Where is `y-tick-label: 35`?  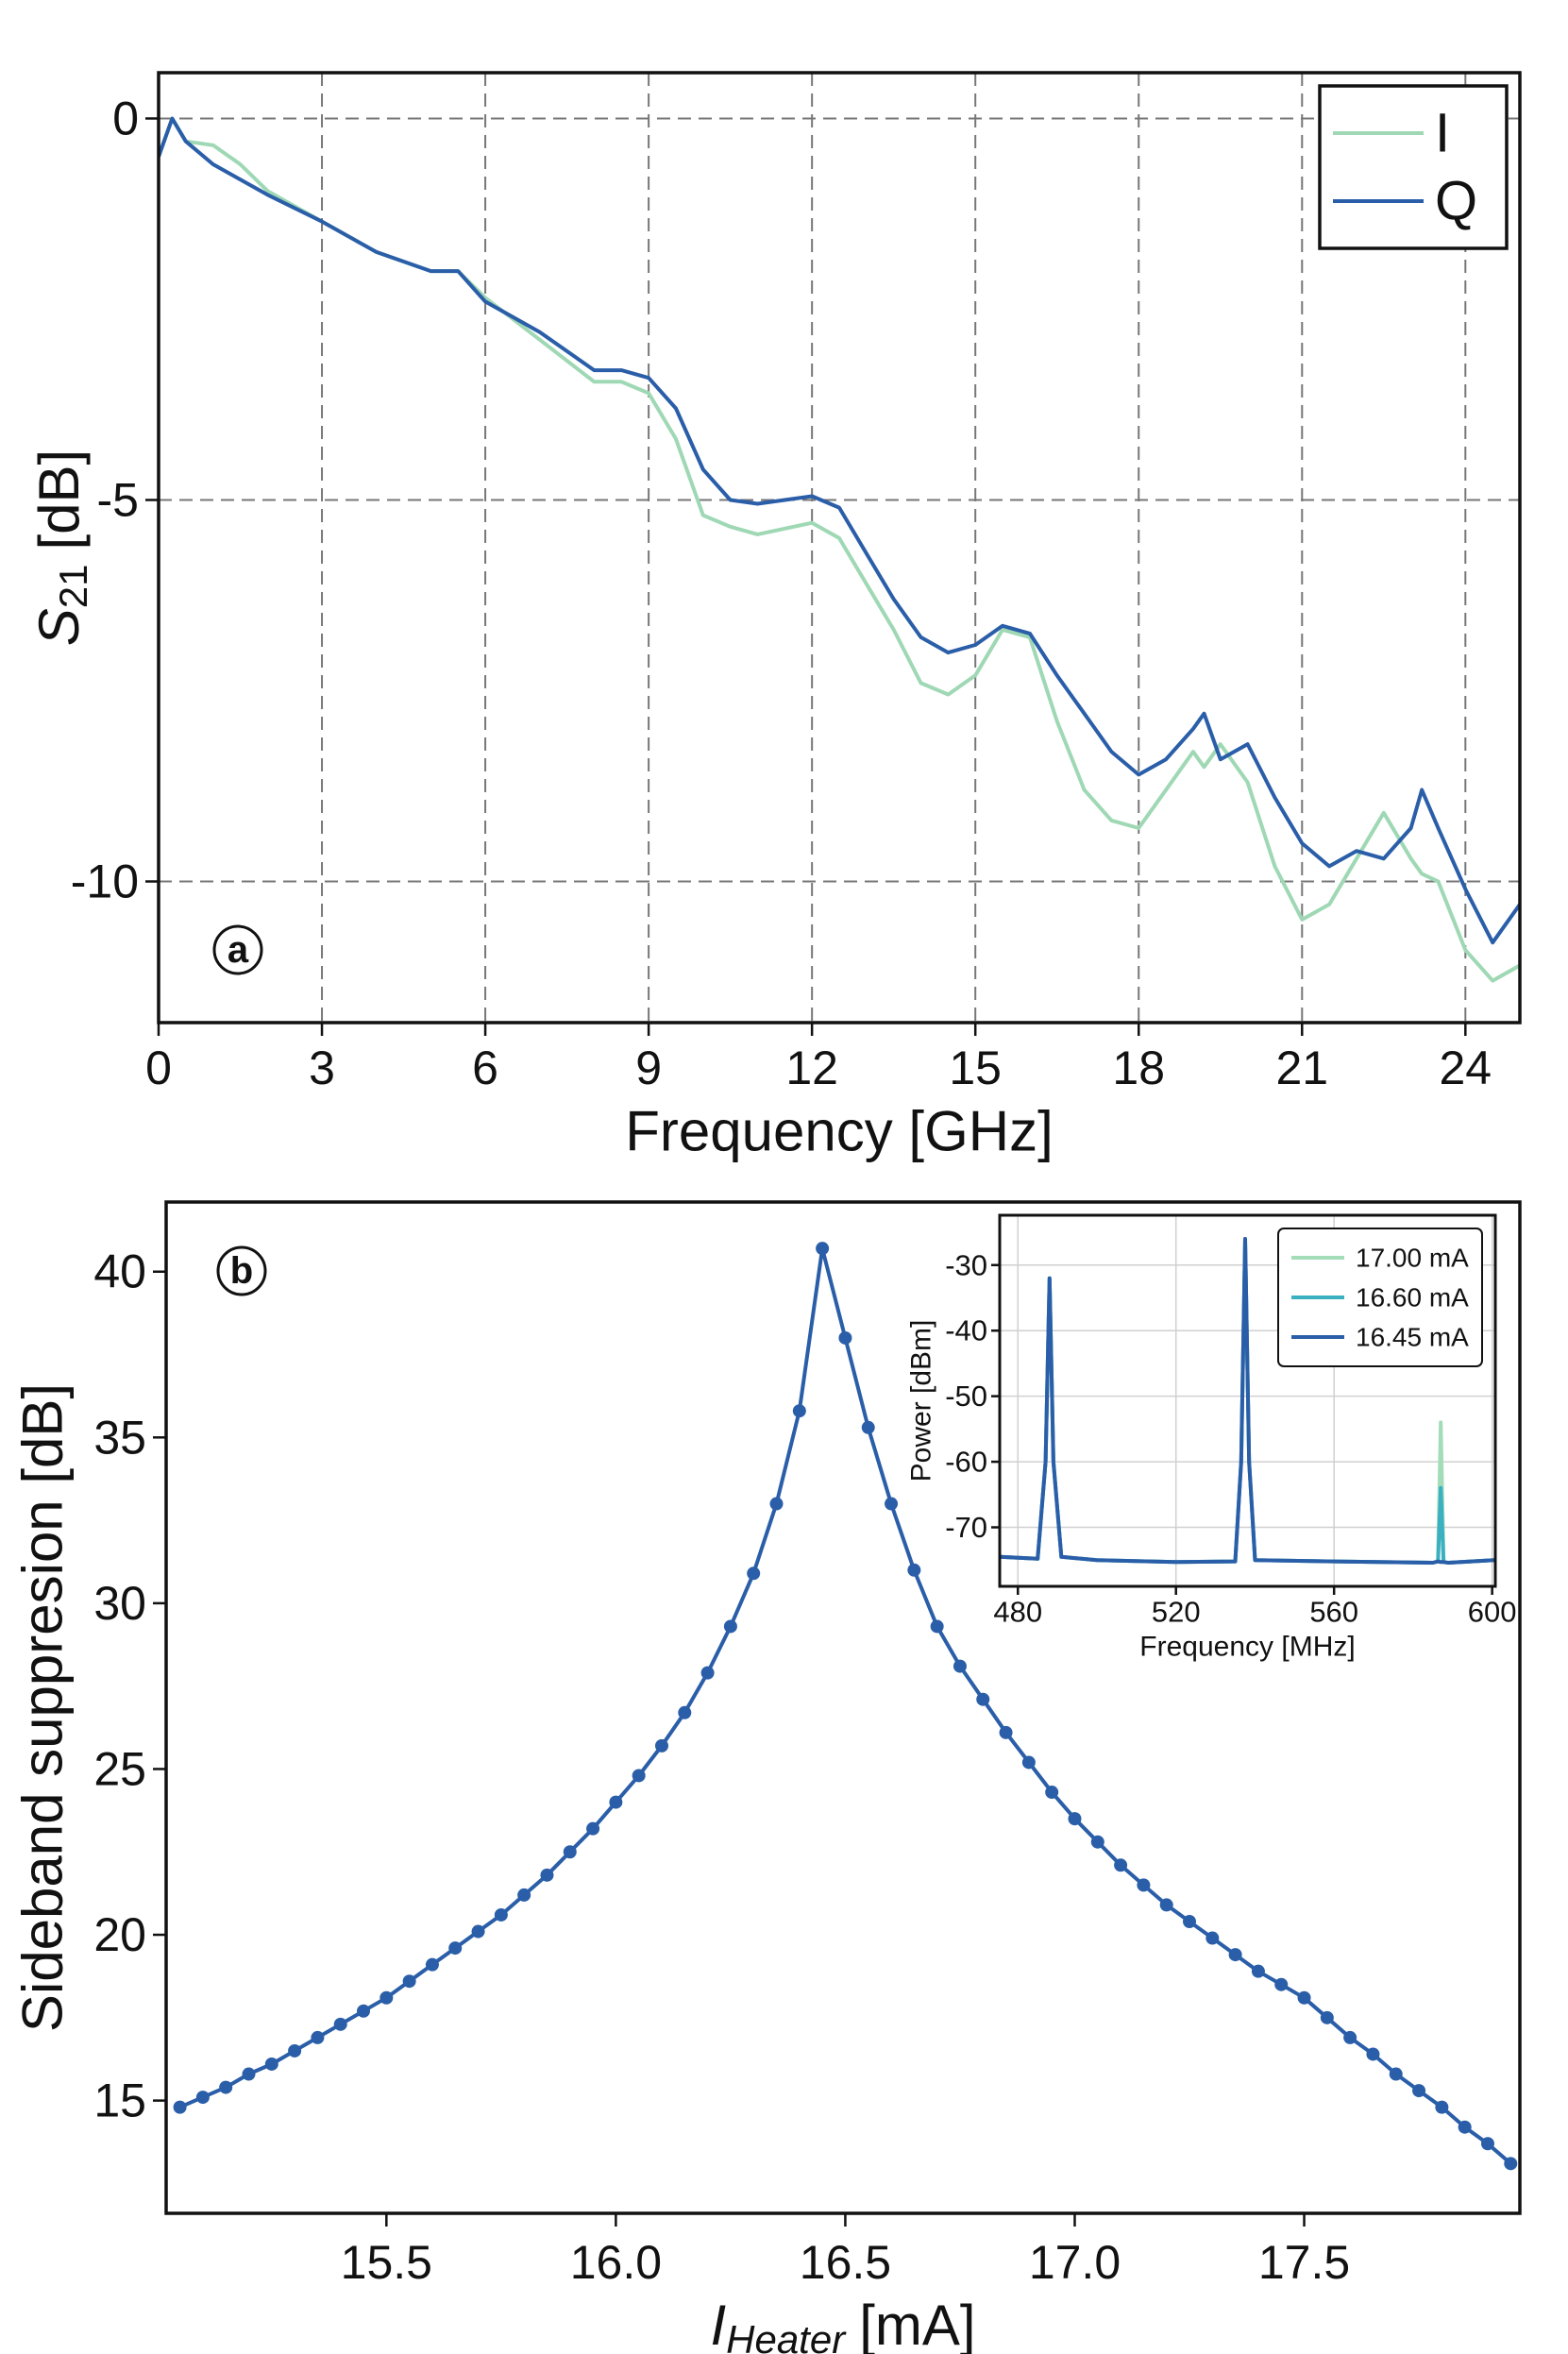 y-tick-label: 35 is located at coordinates (120, 1437).